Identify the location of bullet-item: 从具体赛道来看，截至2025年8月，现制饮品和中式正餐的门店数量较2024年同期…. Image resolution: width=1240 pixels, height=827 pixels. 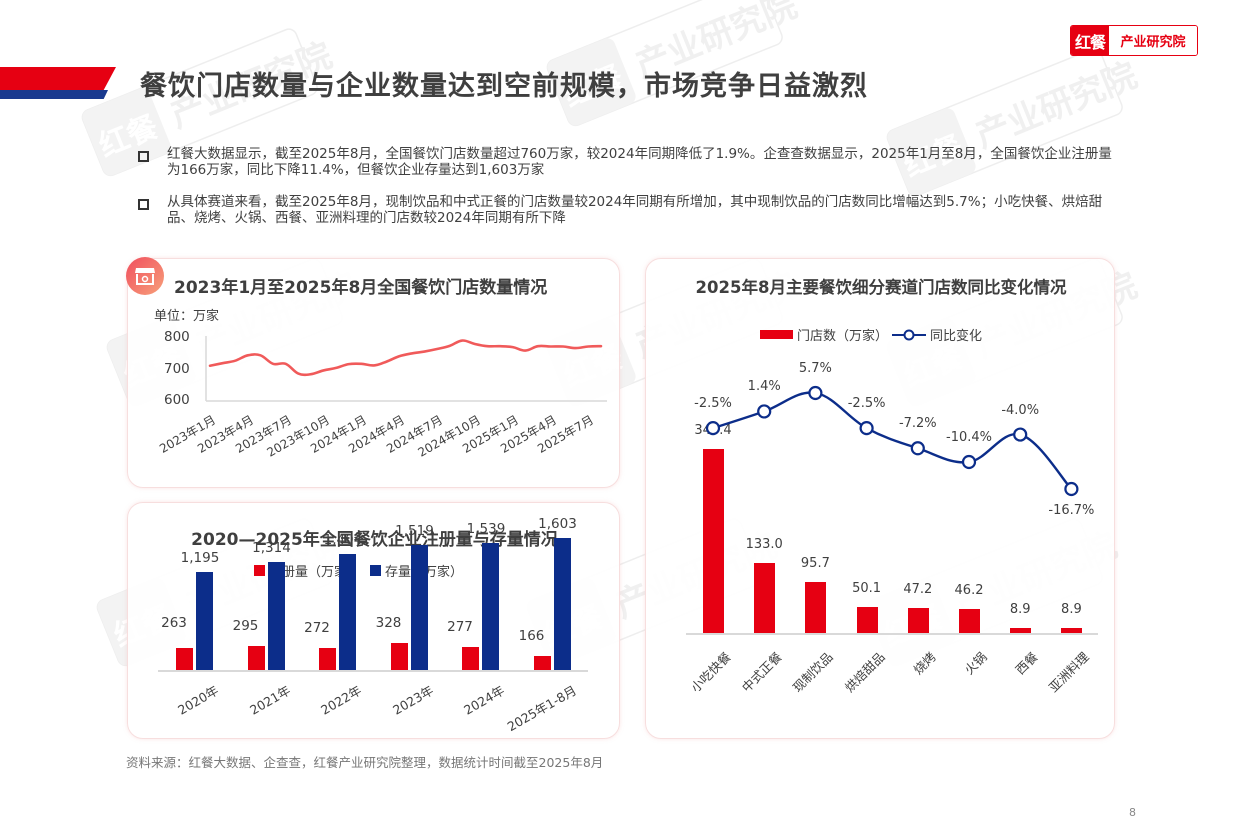
(628, 210).